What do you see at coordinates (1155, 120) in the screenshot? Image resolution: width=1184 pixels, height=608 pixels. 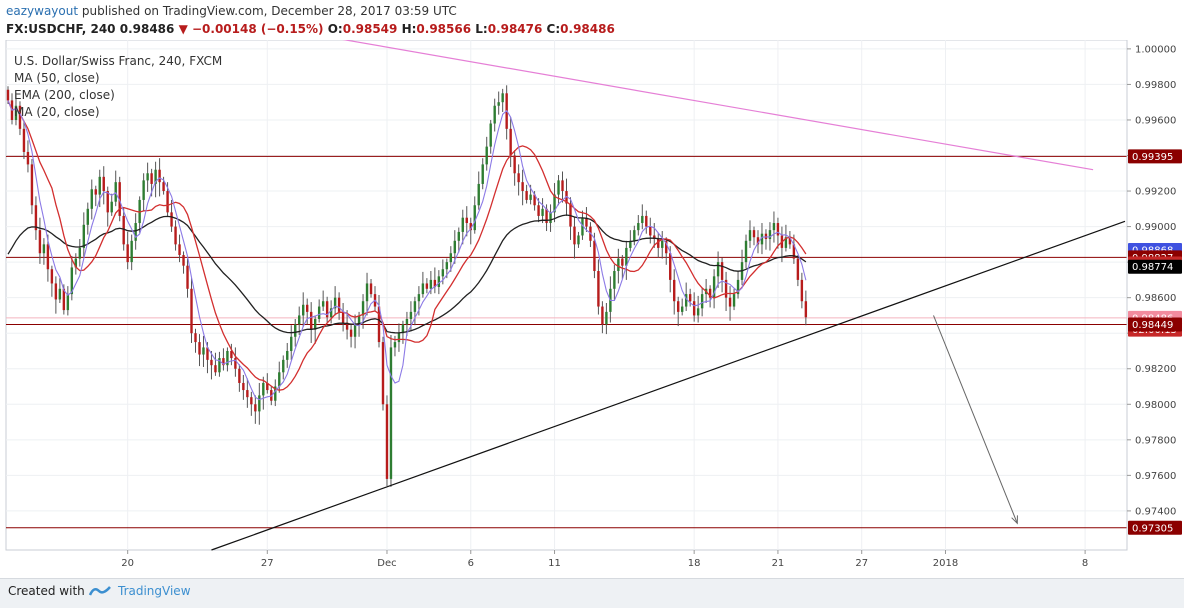 I see `y-tick-label: 0.99600` at bounding box center [1155, 120].